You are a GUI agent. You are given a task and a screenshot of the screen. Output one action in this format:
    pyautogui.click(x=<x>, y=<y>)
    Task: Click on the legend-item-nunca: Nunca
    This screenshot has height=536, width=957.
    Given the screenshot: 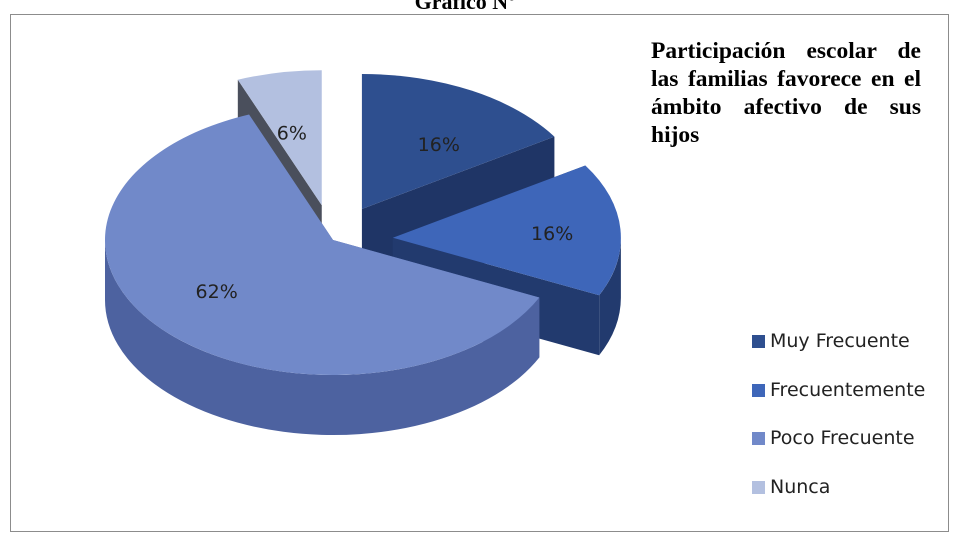 What is the action you would take?
    pyautogui.click(x=838, y=498)
    